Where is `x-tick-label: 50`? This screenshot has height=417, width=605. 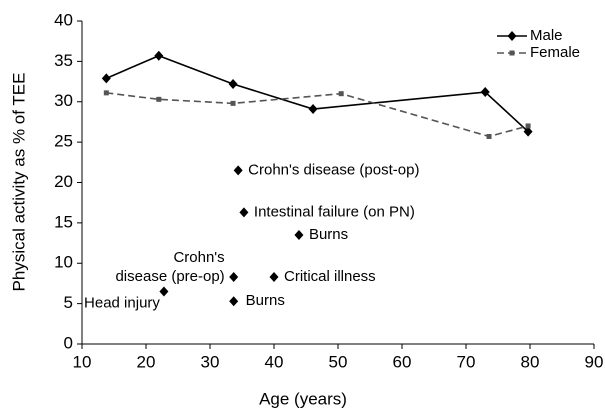
x-tick-label: 50 is located at coordinates (338, 361).